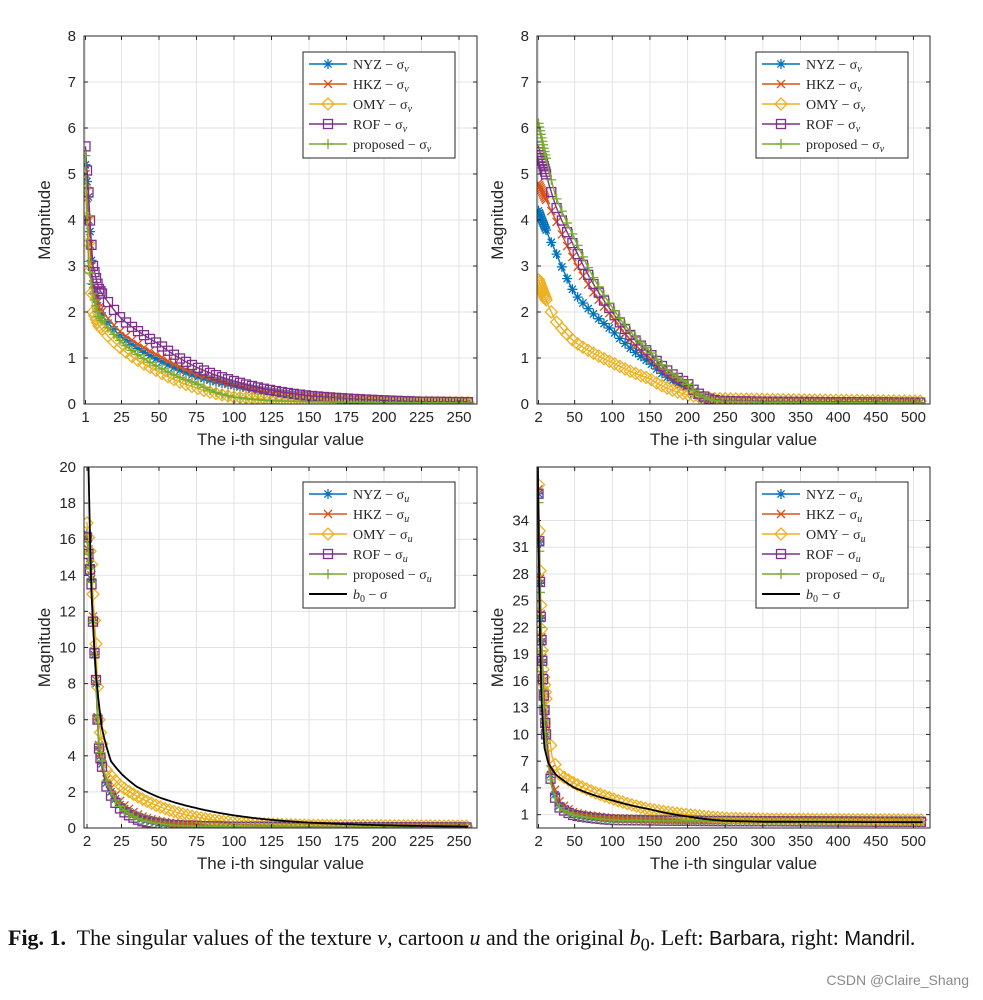 The image size is (983, 1000). Describe the element at coordinates (812, 937) in the screenshot. I see `caption-text-5: , right:` at that location.